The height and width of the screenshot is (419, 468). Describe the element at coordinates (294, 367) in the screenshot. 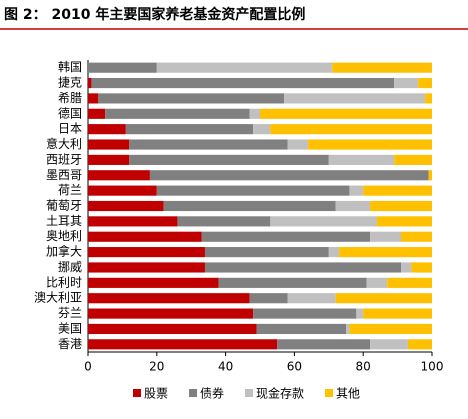

I see `x-tick-label: 60` at that location.